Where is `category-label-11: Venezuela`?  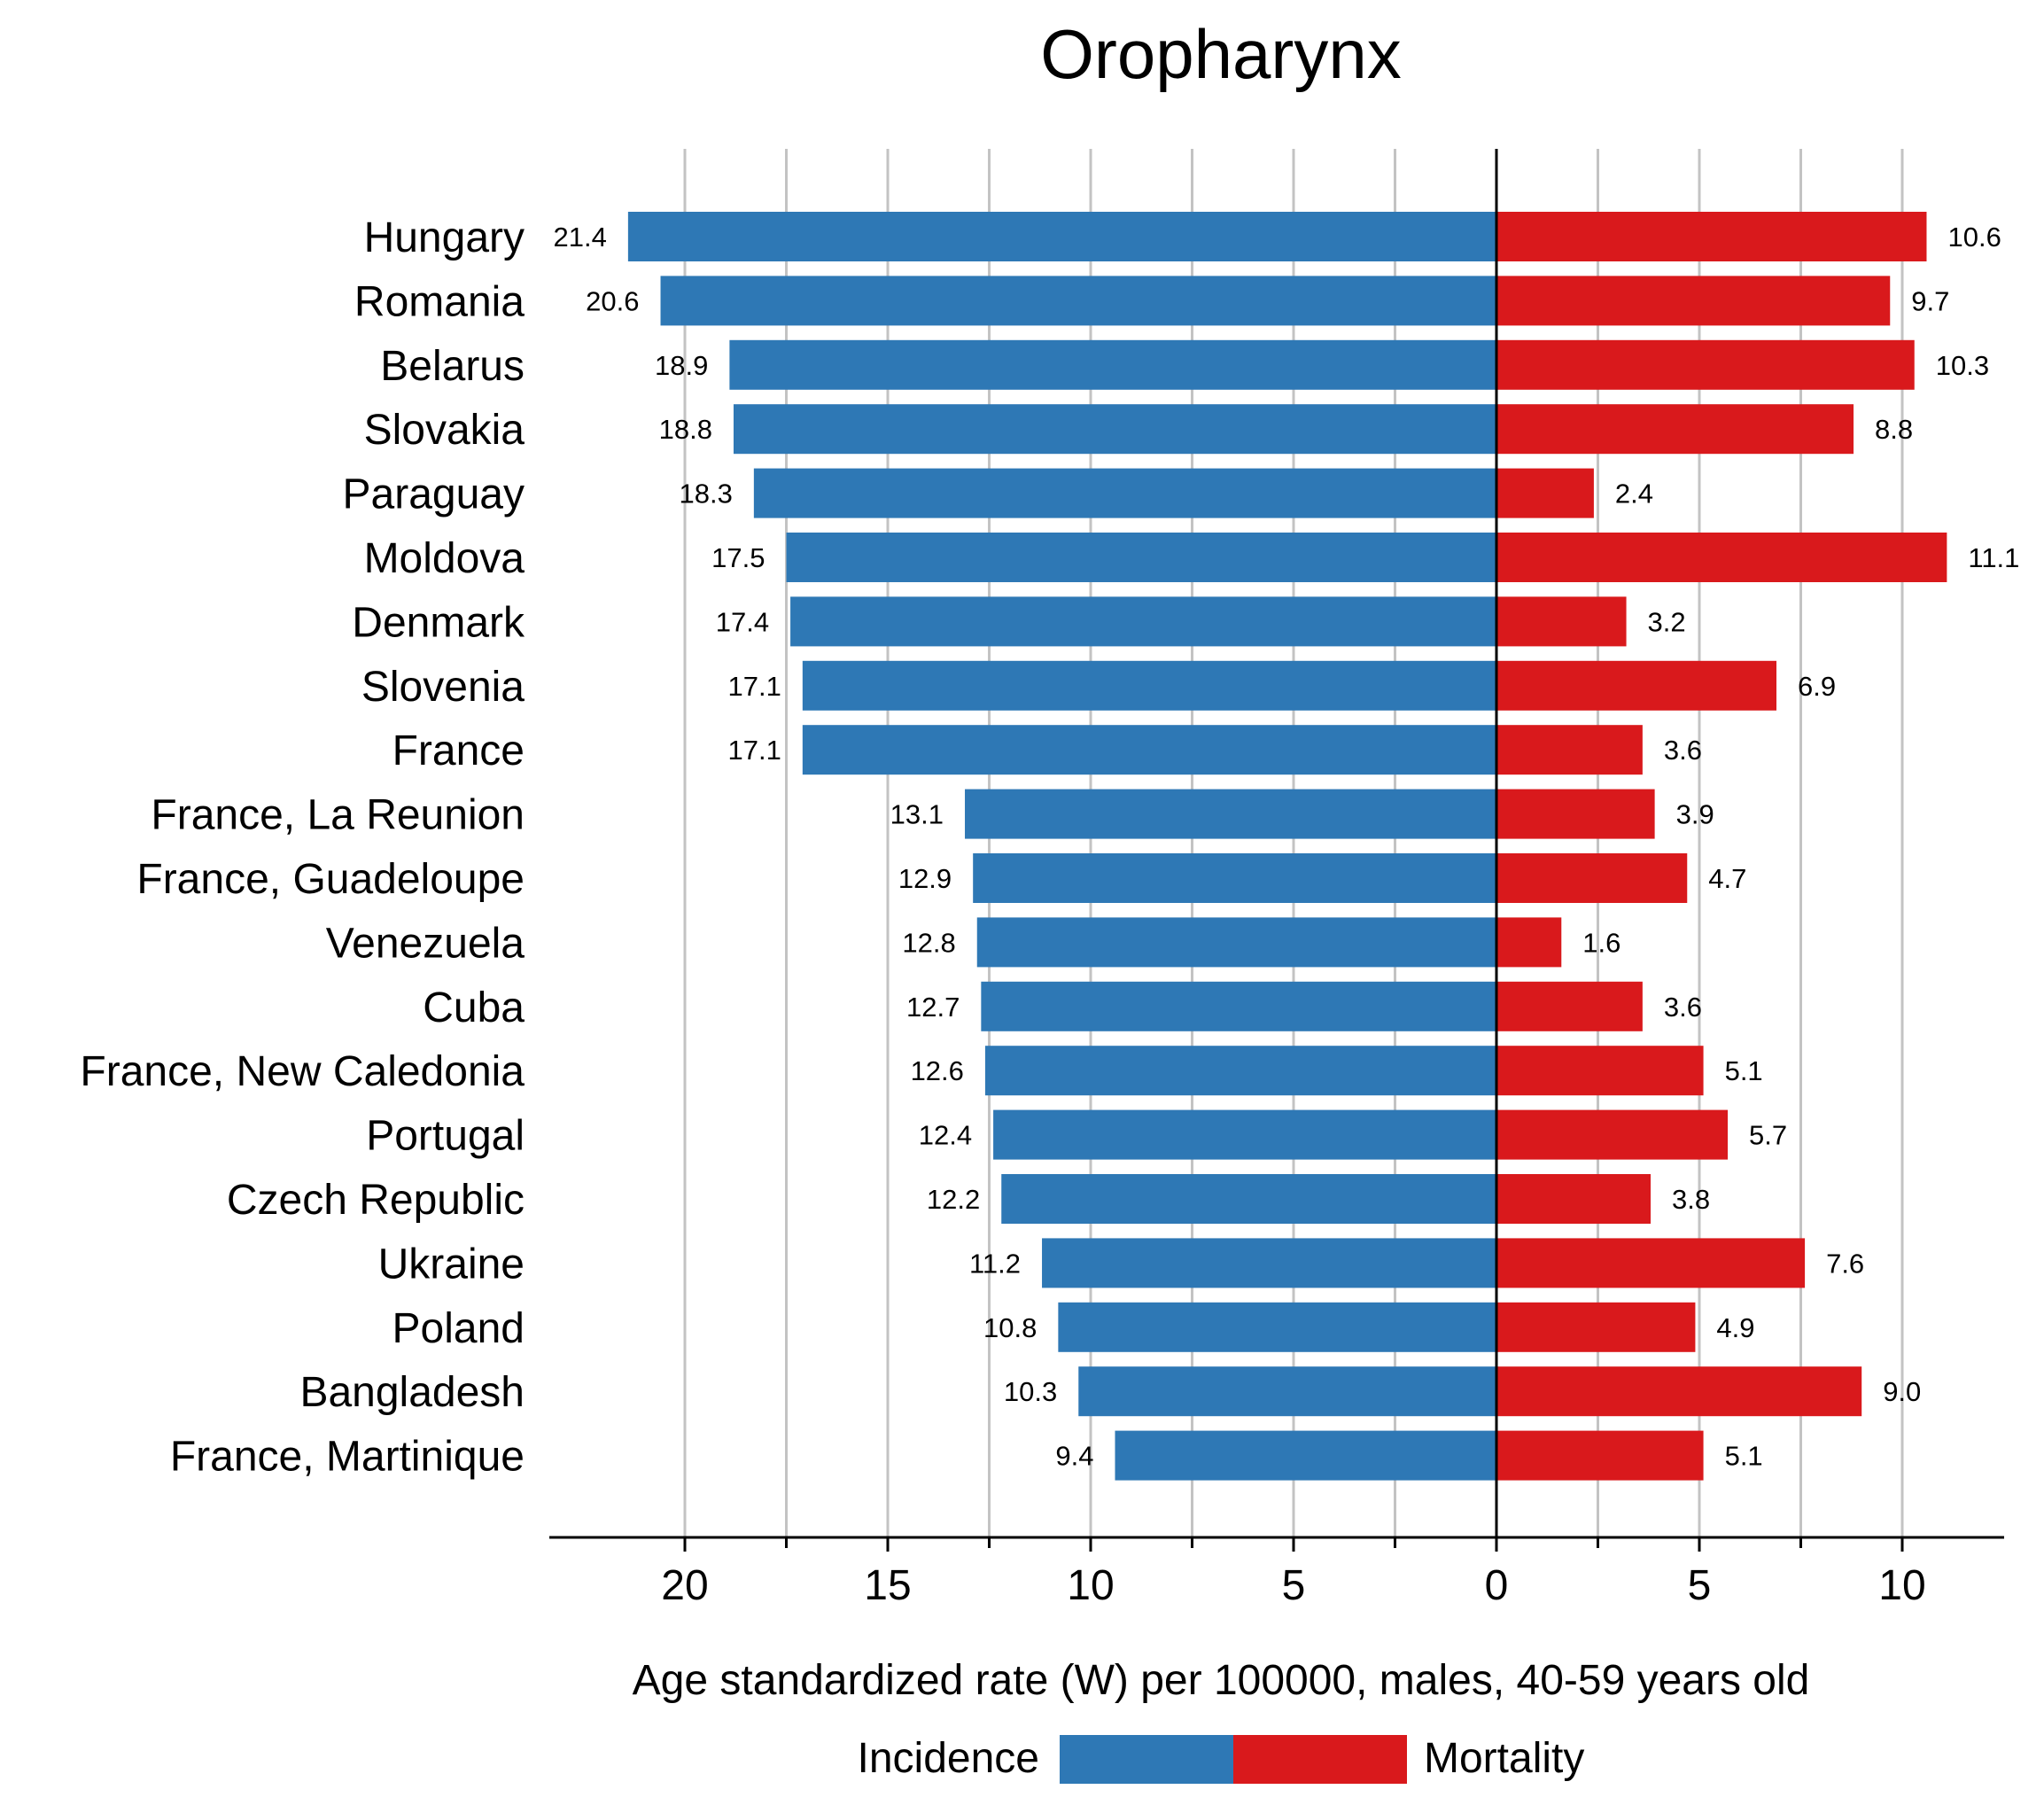 category-label-11: Venezuela is located at coordinates (425, 944).